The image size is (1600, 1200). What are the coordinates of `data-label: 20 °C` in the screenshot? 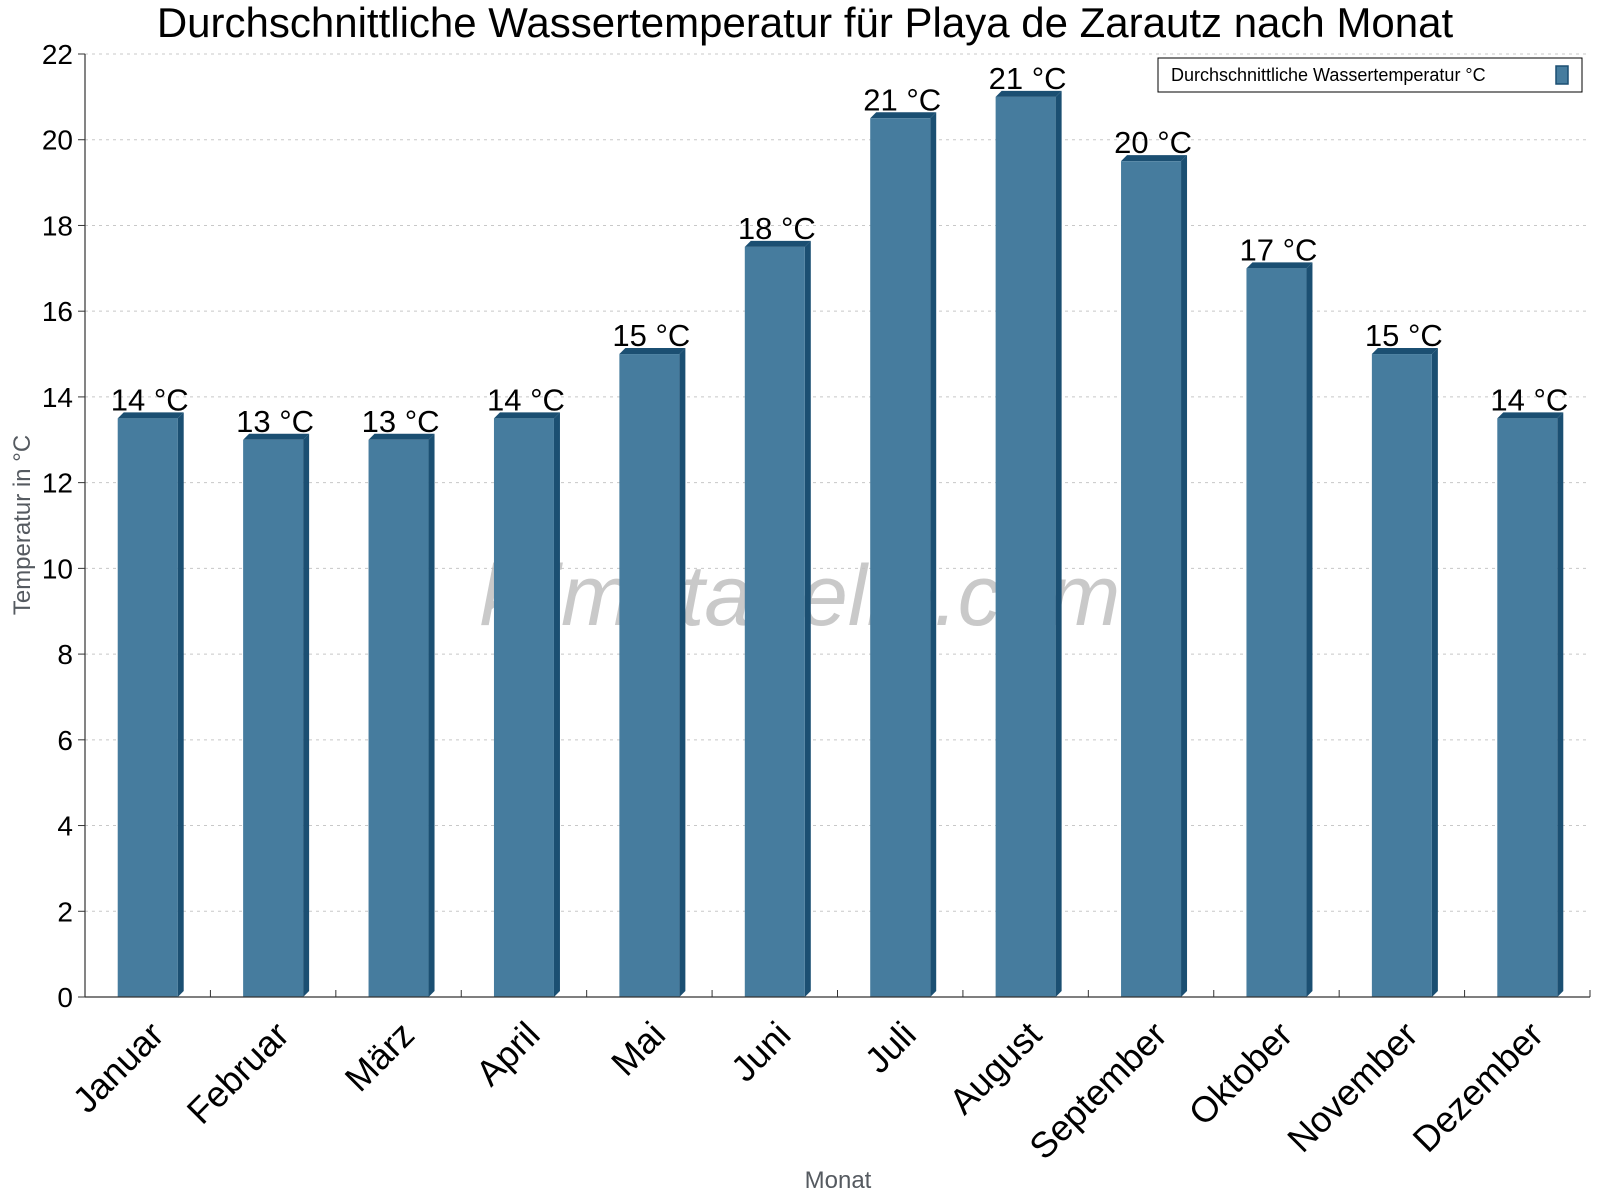 It's located at (1153, 142).